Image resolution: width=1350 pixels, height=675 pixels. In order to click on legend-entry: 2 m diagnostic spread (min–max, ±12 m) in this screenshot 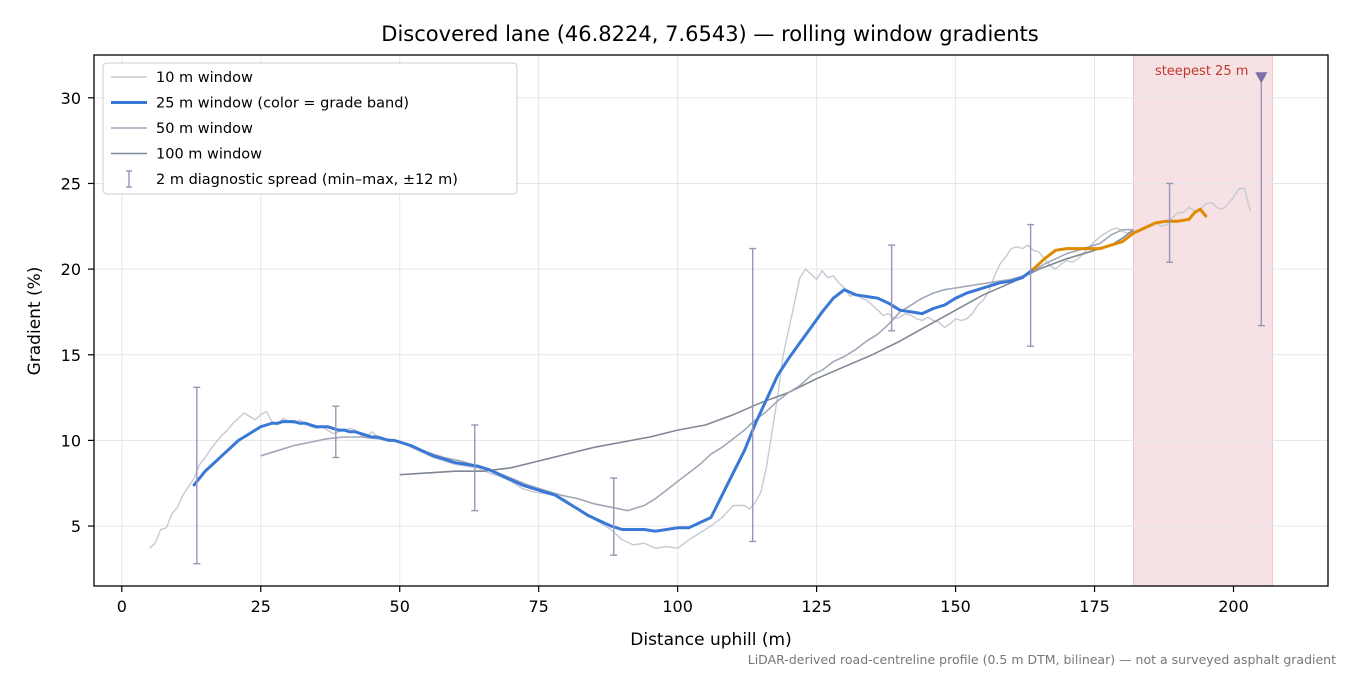, I will do `click(292, 179)`.